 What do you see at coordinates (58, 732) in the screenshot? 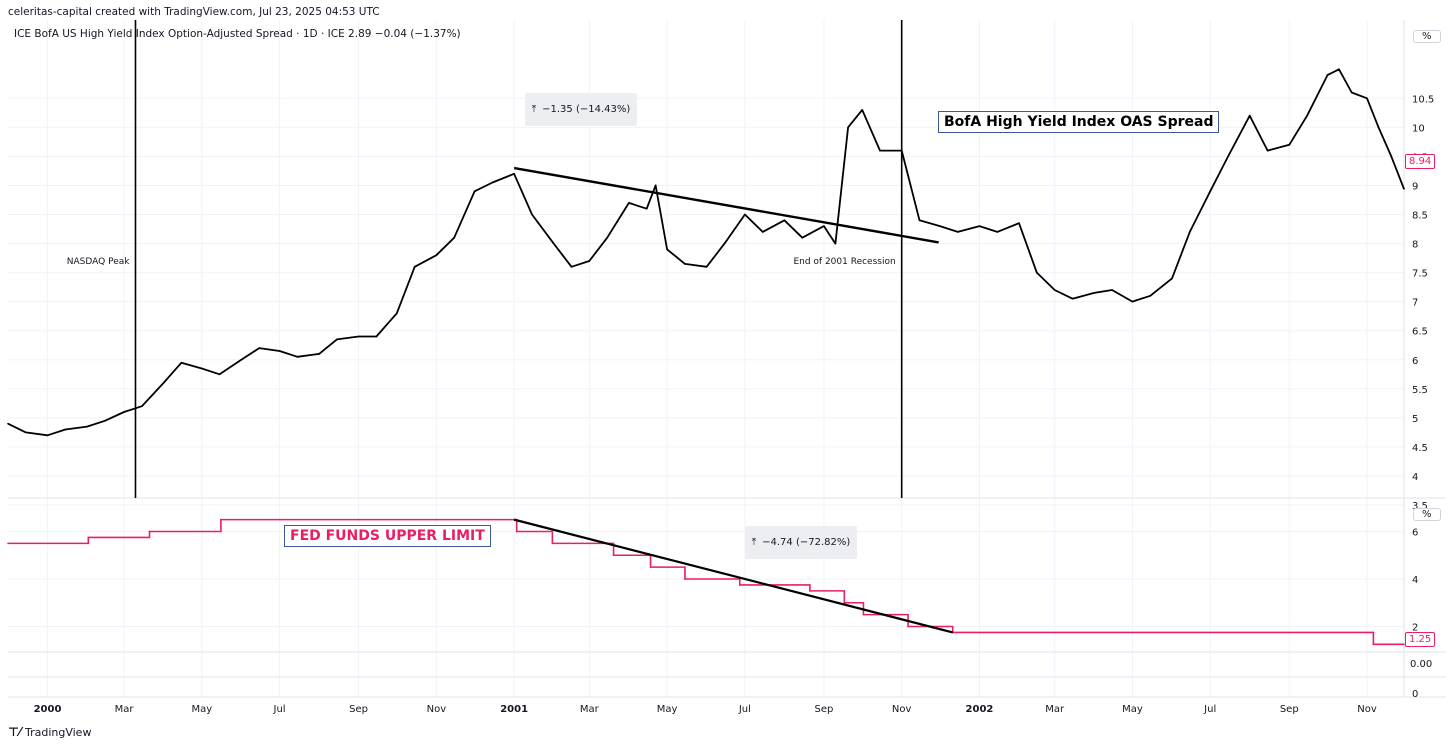
I see `tradingview-brand: TradingView` at bounding box center [58, 732].